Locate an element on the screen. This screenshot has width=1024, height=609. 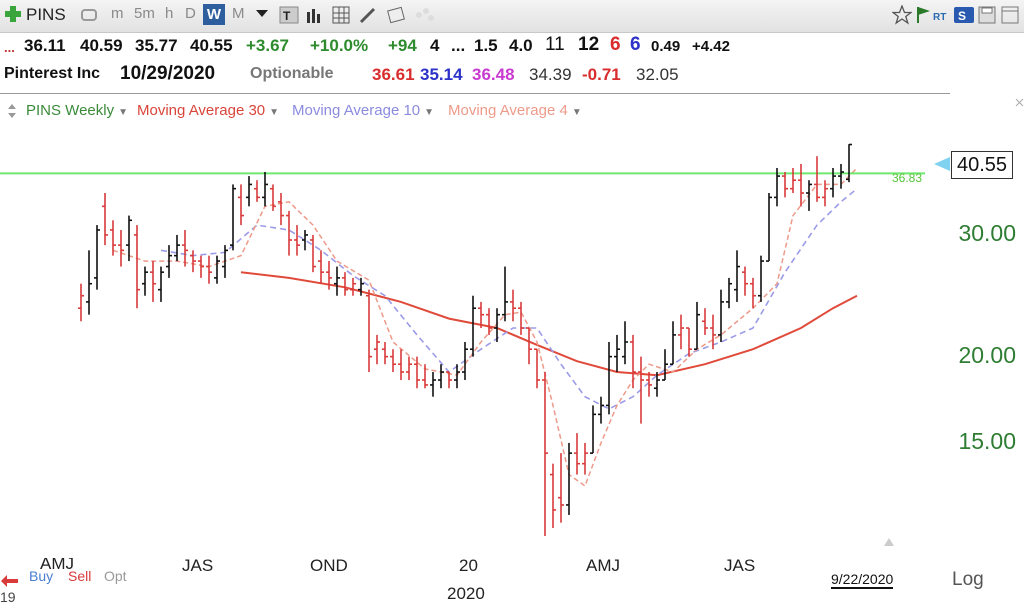
legend-series-label: PINS Weekly is located at coordinates (70, 110).